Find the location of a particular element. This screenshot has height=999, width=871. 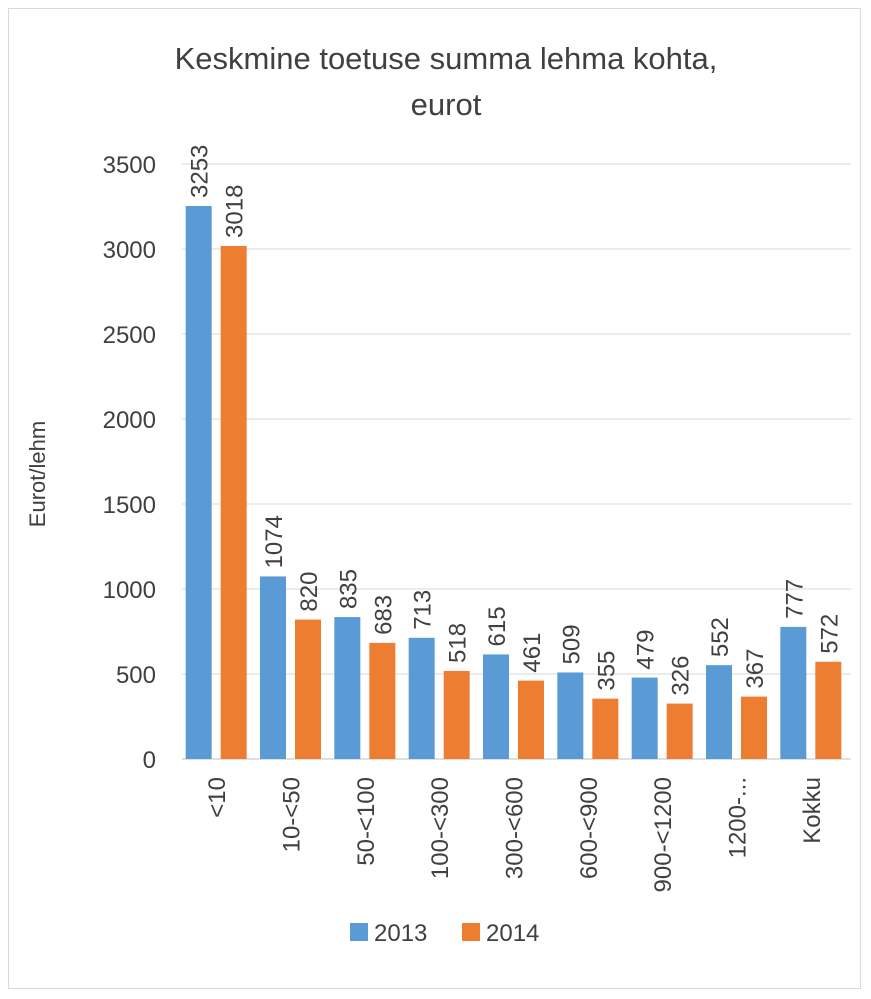

data-label-2013-3: 713 is located at coordinates (423, 610).